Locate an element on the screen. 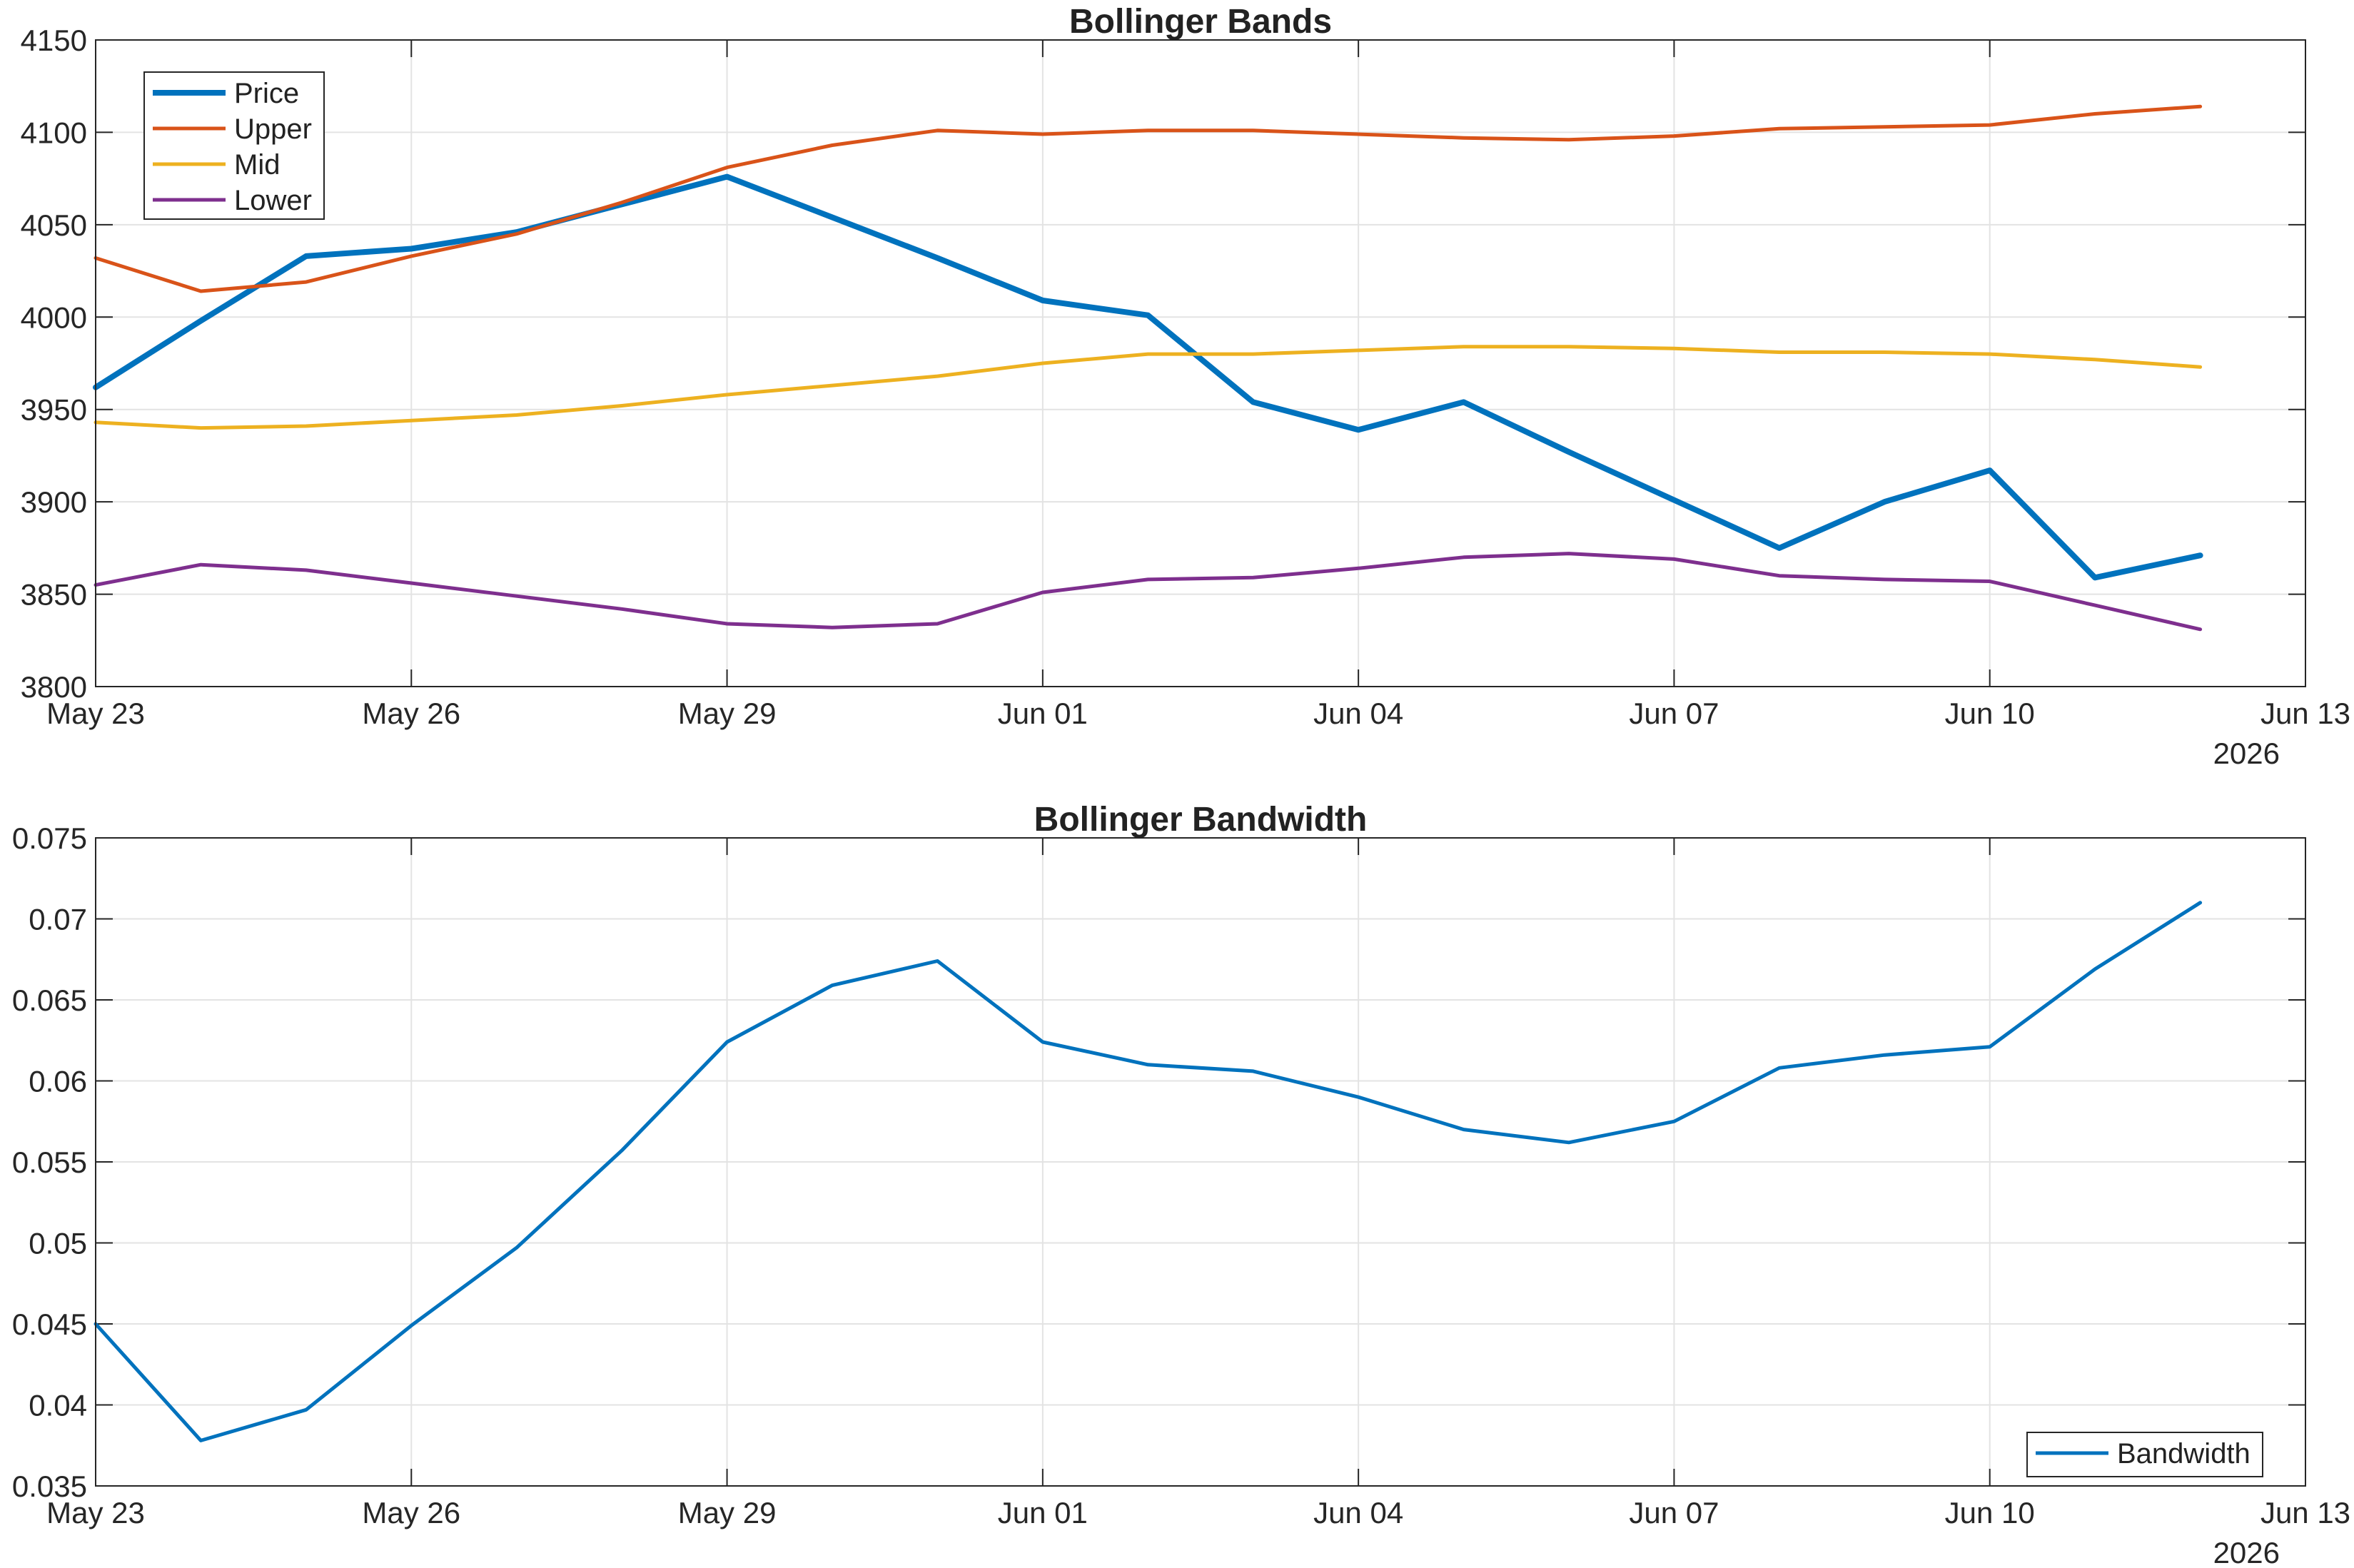 This screenshot has height=1568, width=2354. y-tick-label: 4100 is located at coordinates (54, 132).